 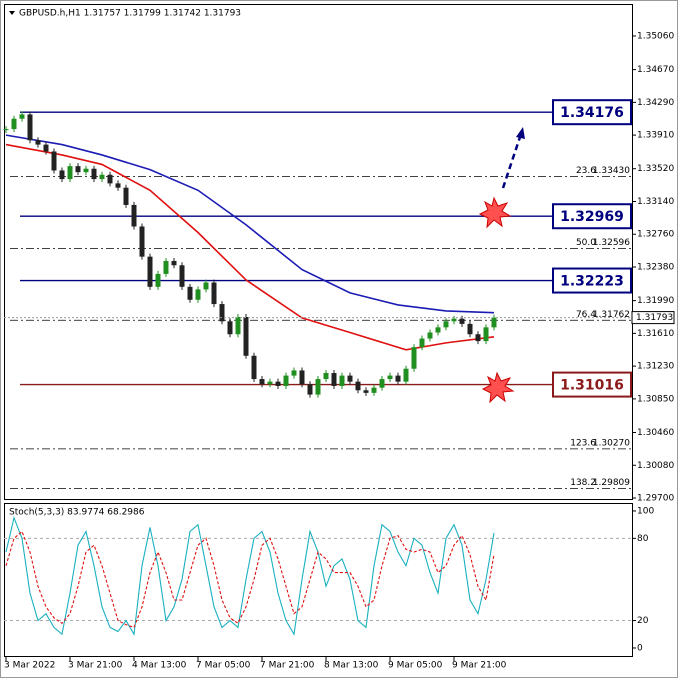 What do you see at coordinates (655, 433) in the screenshot?
I see `y-tick-label: 1.30460` at bounding box center [655, 433].